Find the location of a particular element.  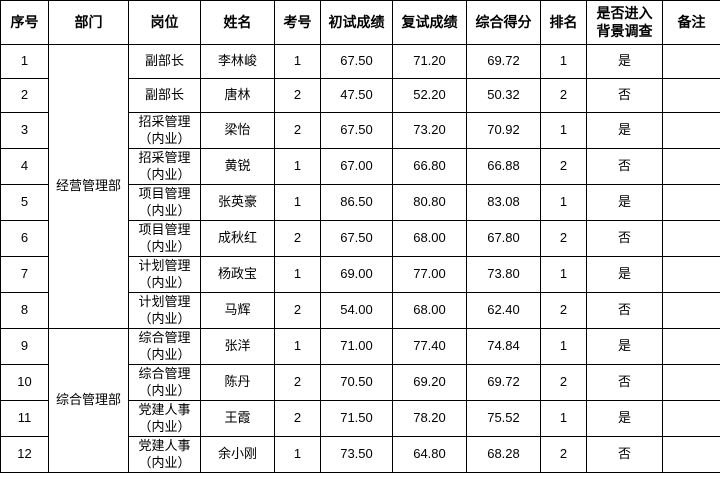

cell-name: 唐林 is located at coordinates (237, 95).